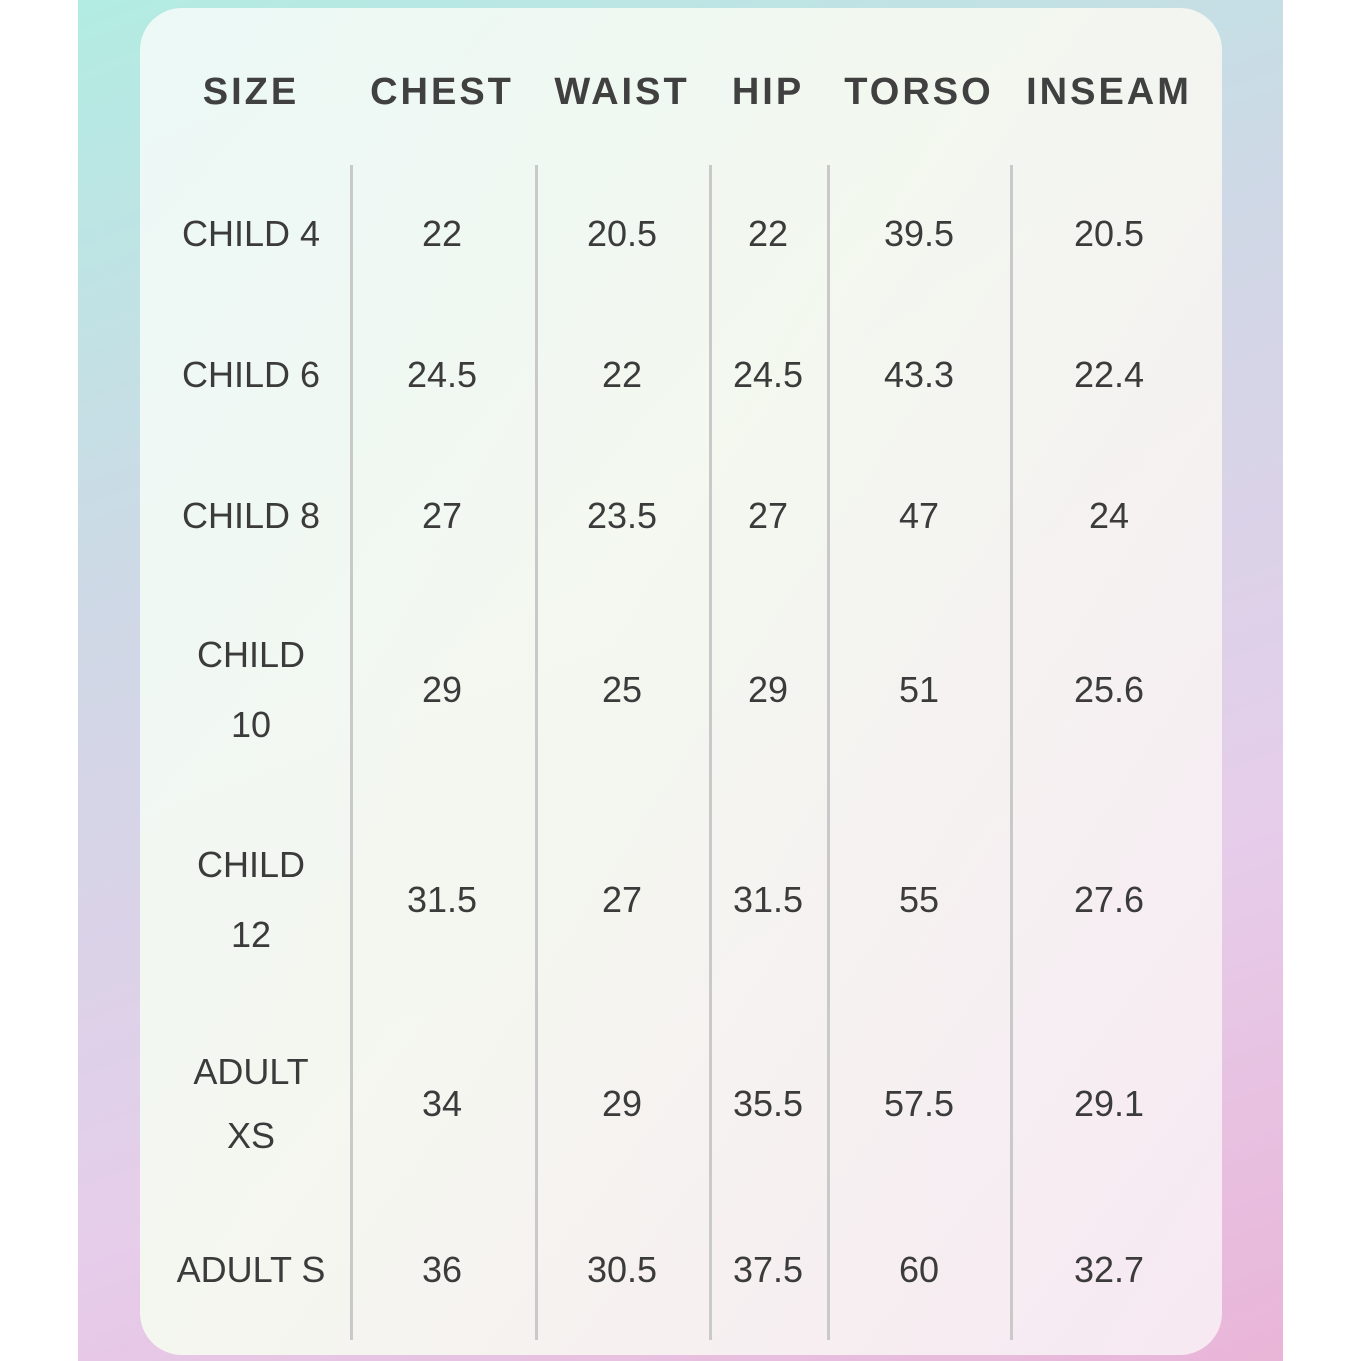  I want to click on measurement: 34, so click(442, 1103).